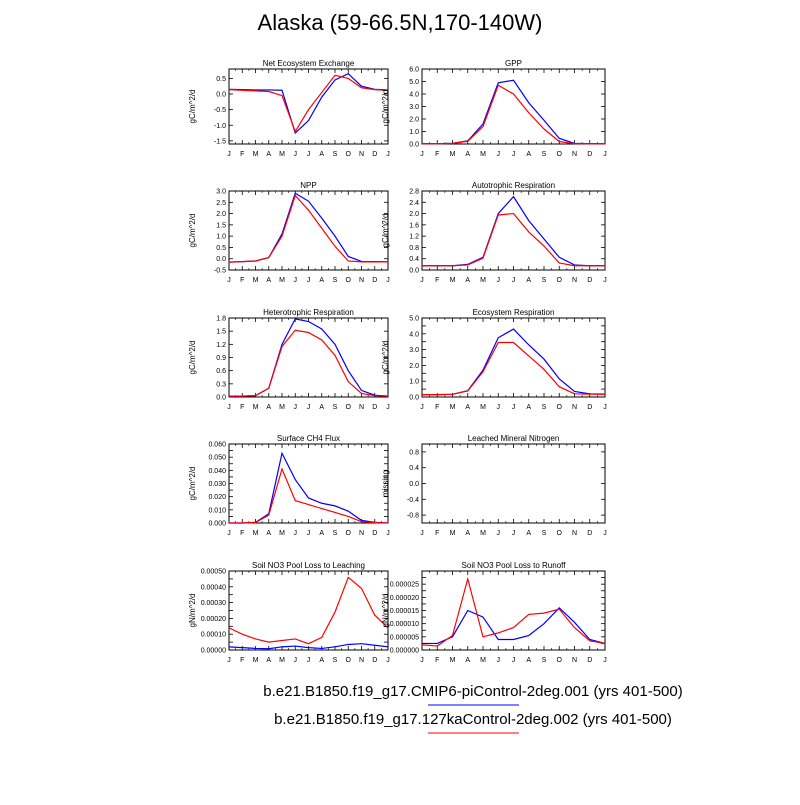 The height and width of the screenshot is (805, 800). I want to click on y-axis-label: gC/m^2/d, so click(385, 358).